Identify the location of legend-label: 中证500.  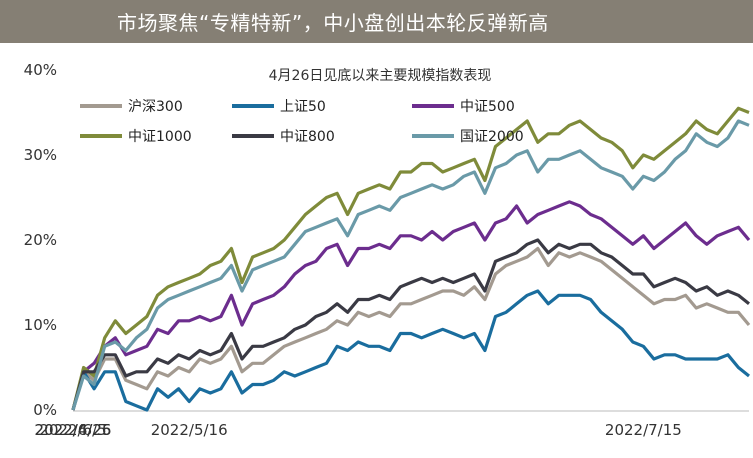
(487, 107).